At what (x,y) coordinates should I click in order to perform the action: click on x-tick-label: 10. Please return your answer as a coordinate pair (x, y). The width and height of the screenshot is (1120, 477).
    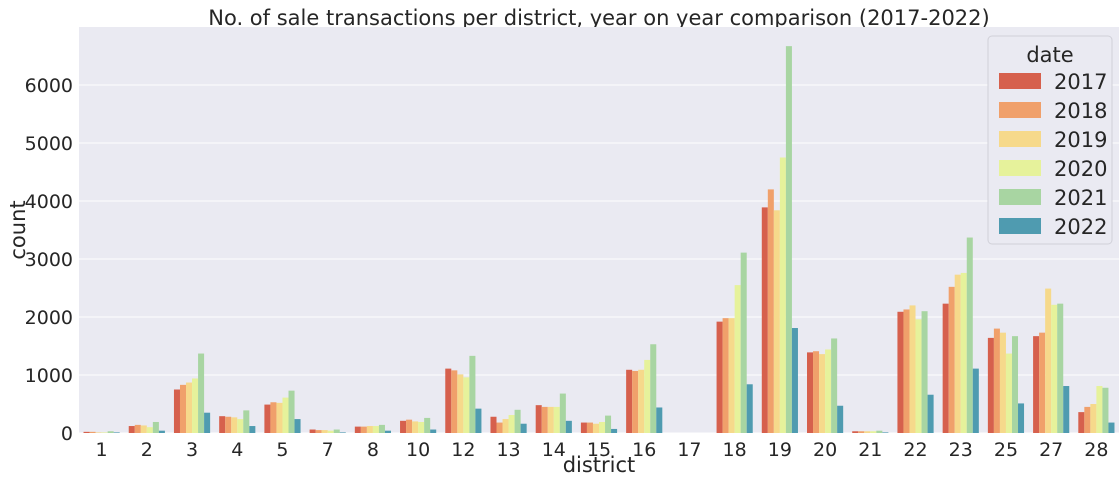
    Looking at the image, I should click on (418, 450).